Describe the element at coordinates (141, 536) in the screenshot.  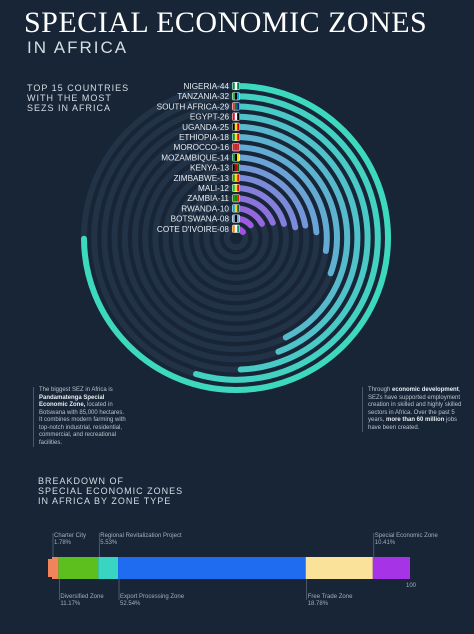
I see `zone-name: Regional Revitalization Project` at that location.